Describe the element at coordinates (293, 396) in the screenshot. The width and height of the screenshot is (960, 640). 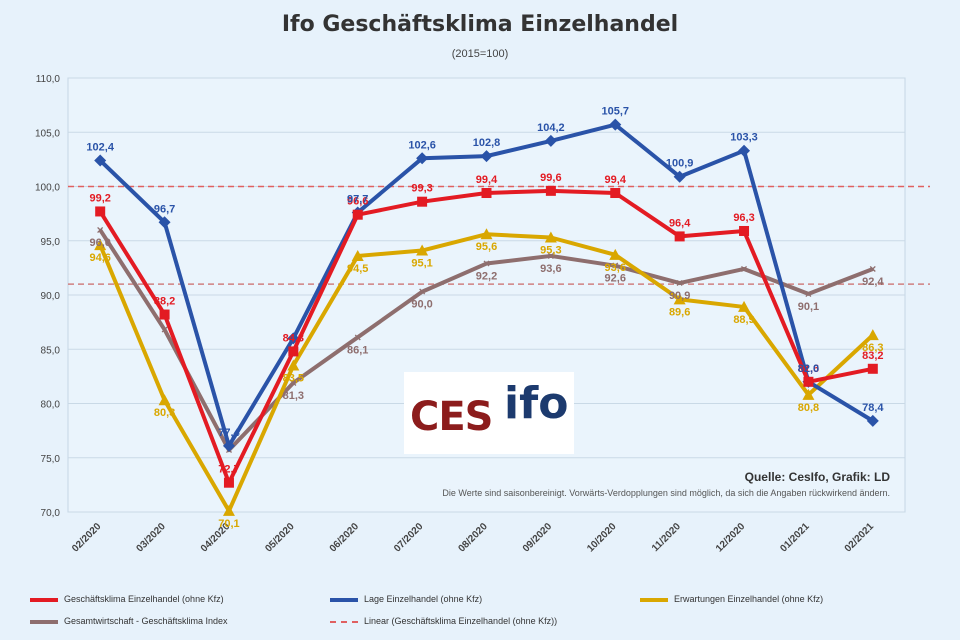
I see `data-label: 81,3` at that location.